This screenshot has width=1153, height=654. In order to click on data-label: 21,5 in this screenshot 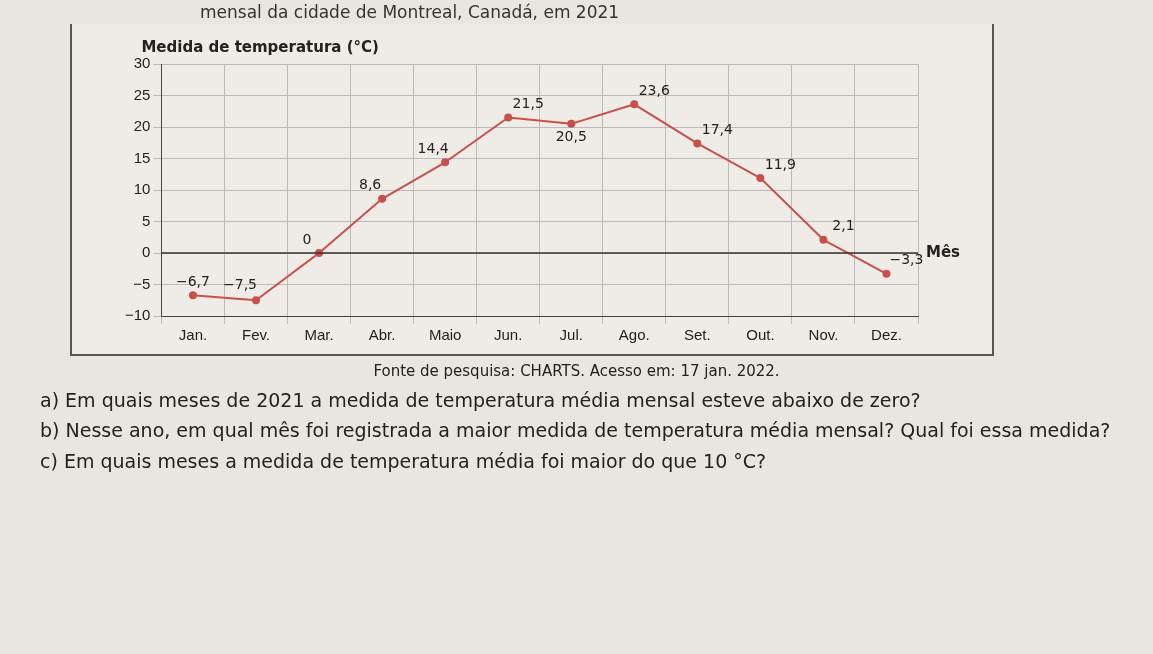, I will do `click(528, 103)`.